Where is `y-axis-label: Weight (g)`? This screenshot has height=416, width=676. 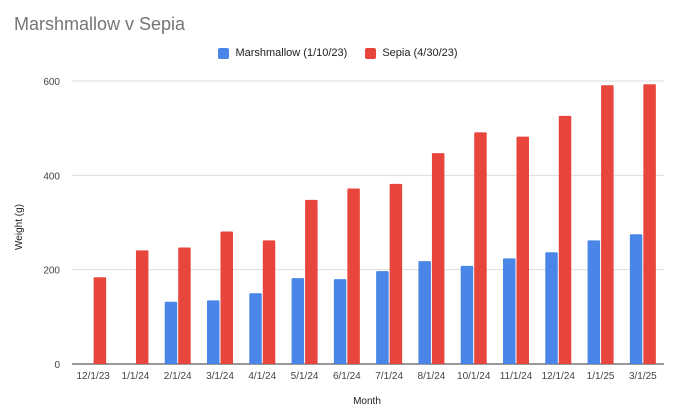 y-axis-label: Weight (g) is located at coordinates (19, 227).